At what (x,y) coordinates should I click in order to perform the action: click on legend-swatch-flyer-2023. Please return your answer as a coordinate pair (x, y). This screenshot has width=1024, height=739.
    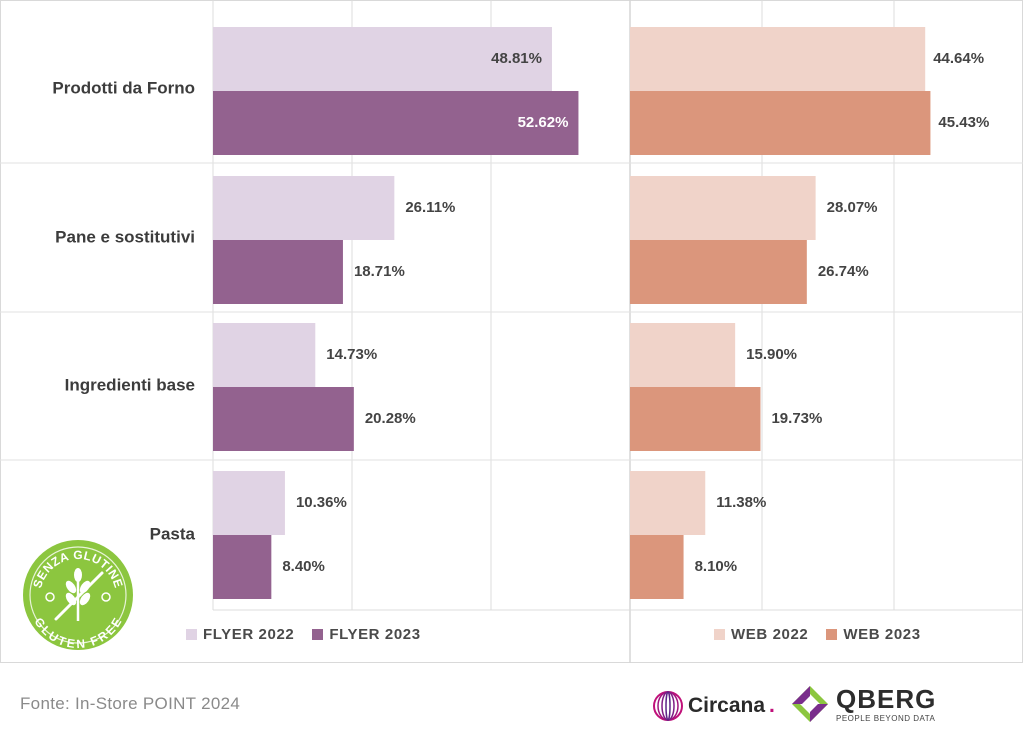
    Looking at the image, I should click on (318, 634).